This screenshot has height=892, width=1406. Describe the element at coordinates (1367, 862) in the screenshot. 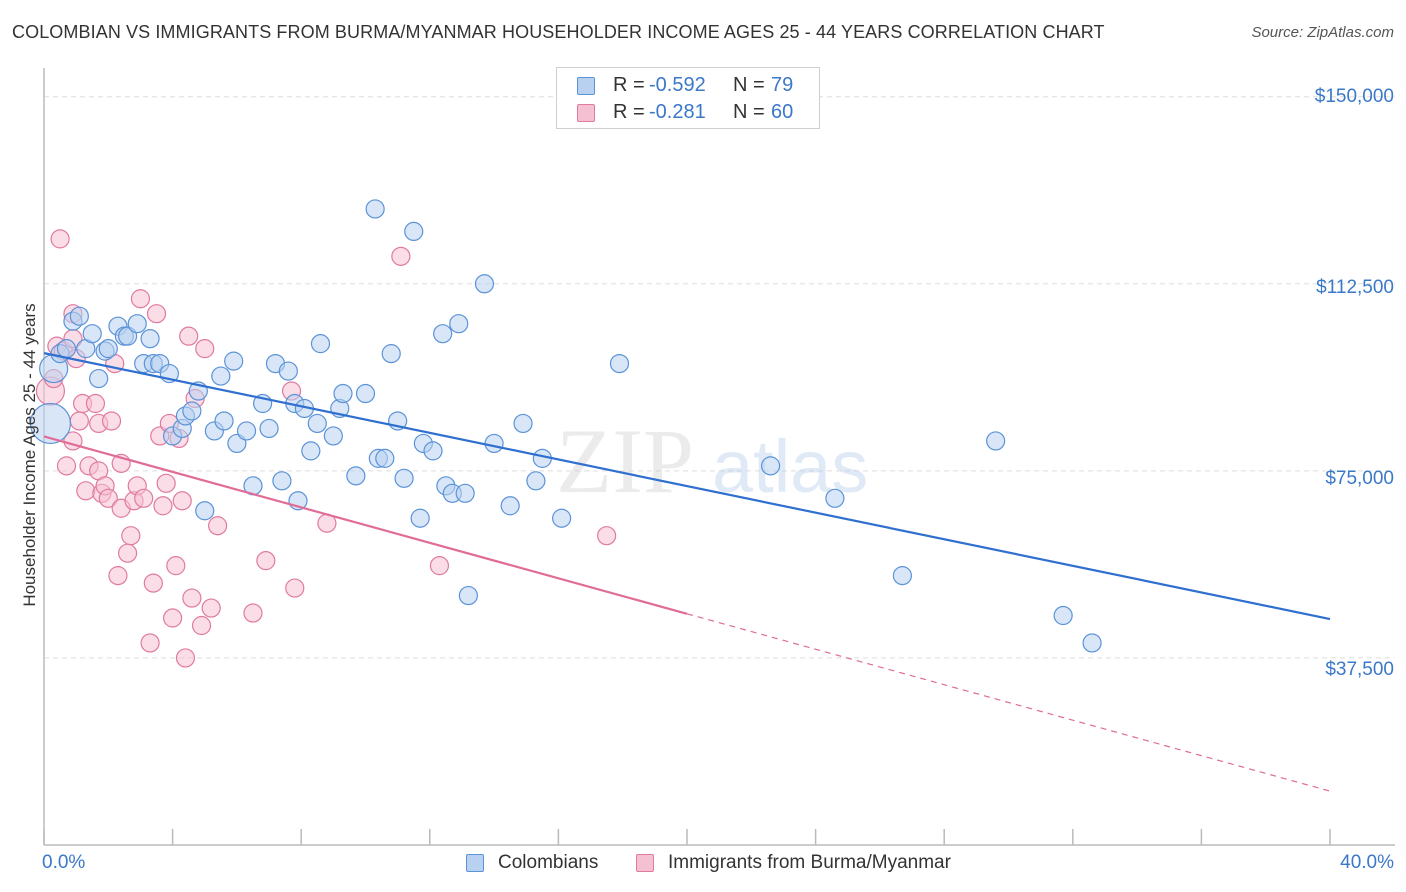

I see `x-tick-label-max: 40.0%` at that location.